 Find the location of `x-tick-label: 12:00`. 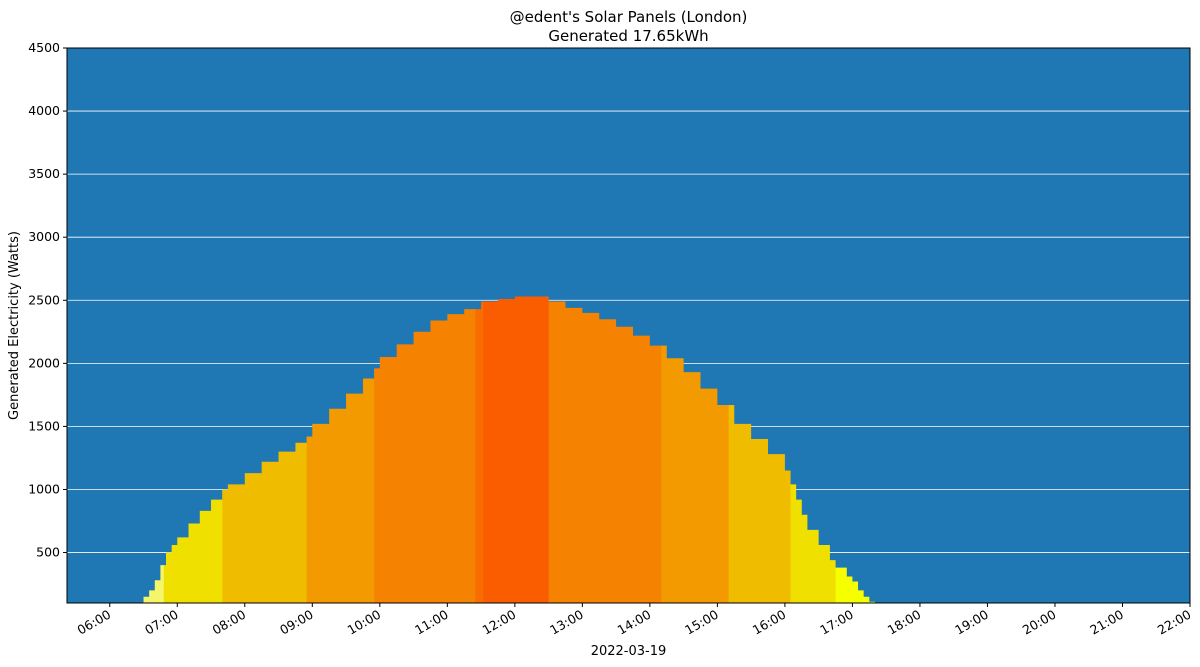

x-tick-label: 12:00 is located at coordinates (499, 622).